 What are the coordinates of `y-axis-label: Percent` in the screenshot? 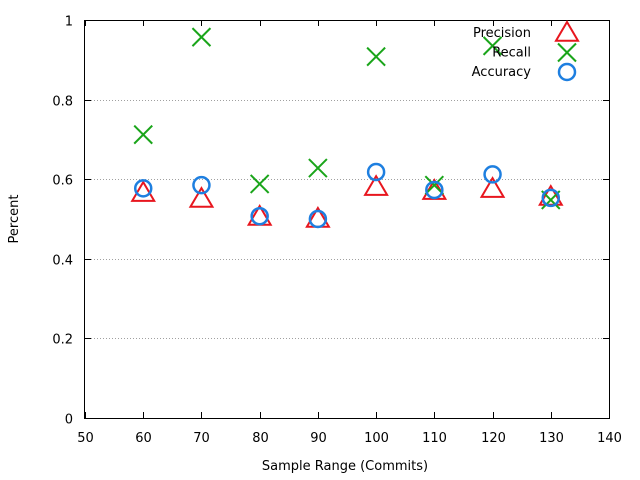 It's located at (14, 219).